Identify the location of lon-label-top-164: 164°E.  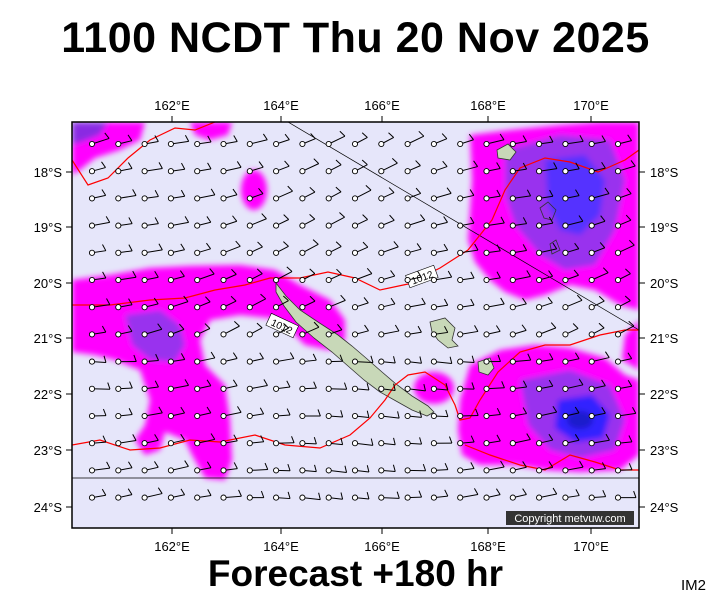
(281, 105).